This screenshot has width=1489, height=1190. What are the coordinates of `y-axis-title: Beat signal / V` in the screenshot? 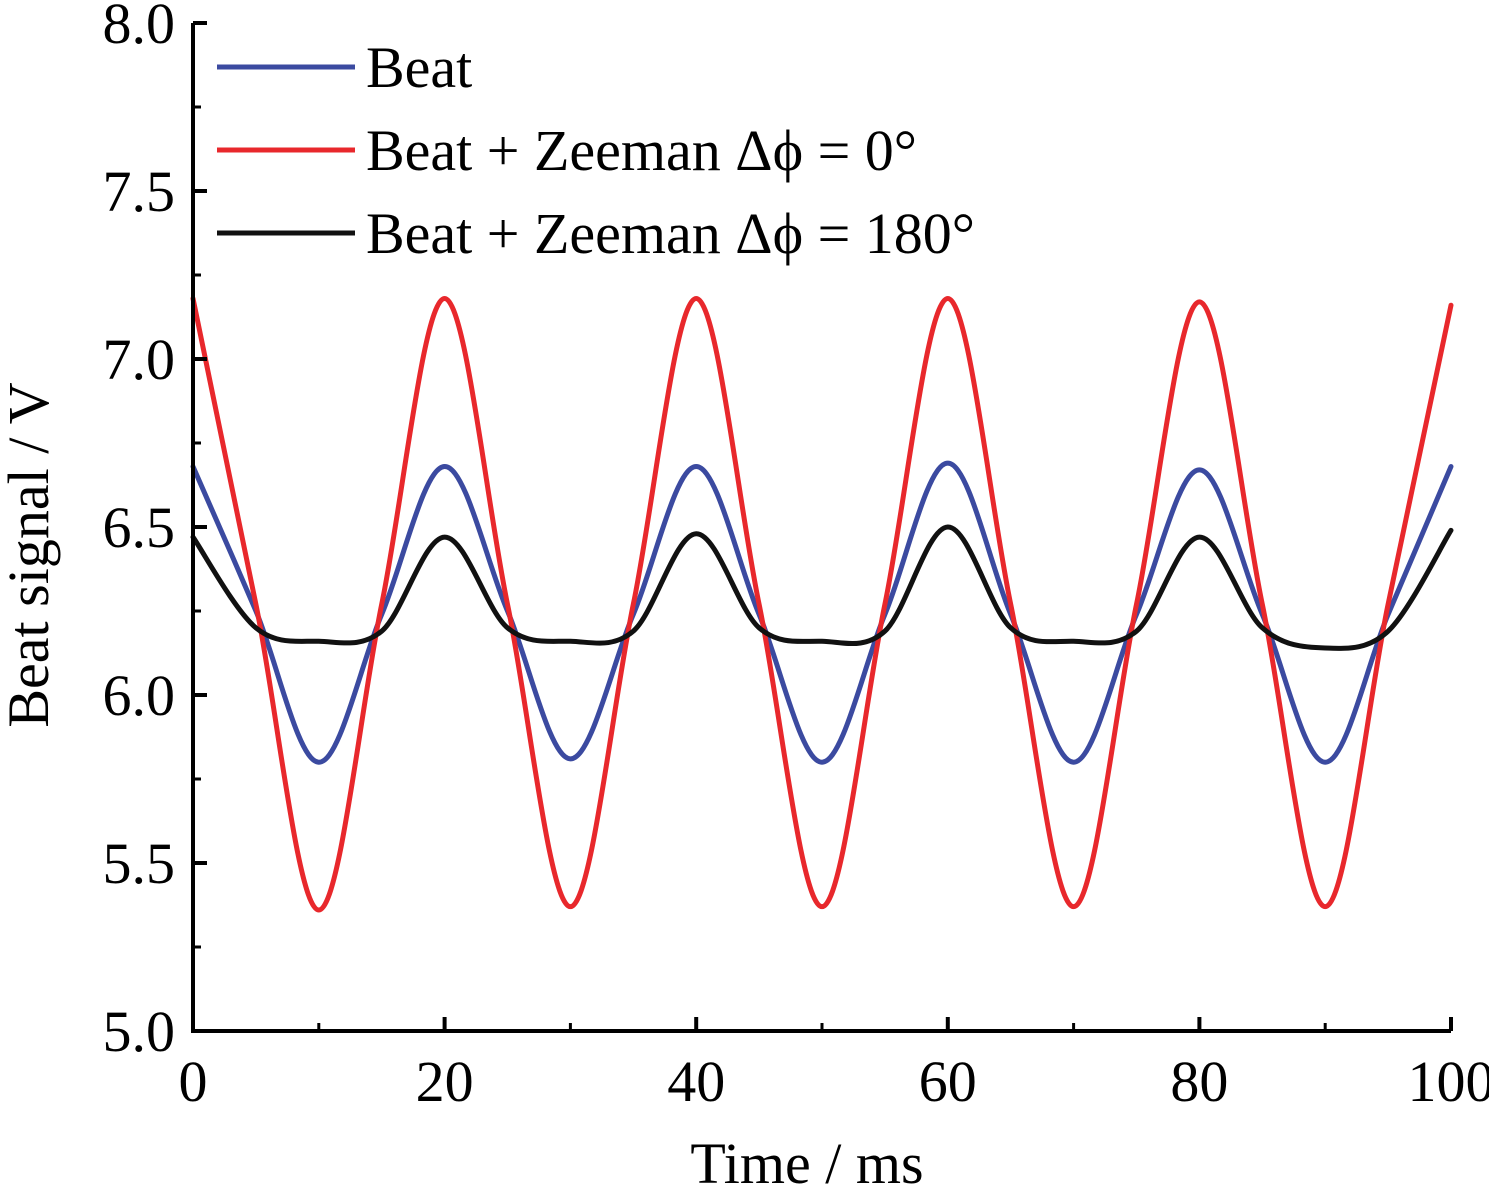 It's located at (30, 554).